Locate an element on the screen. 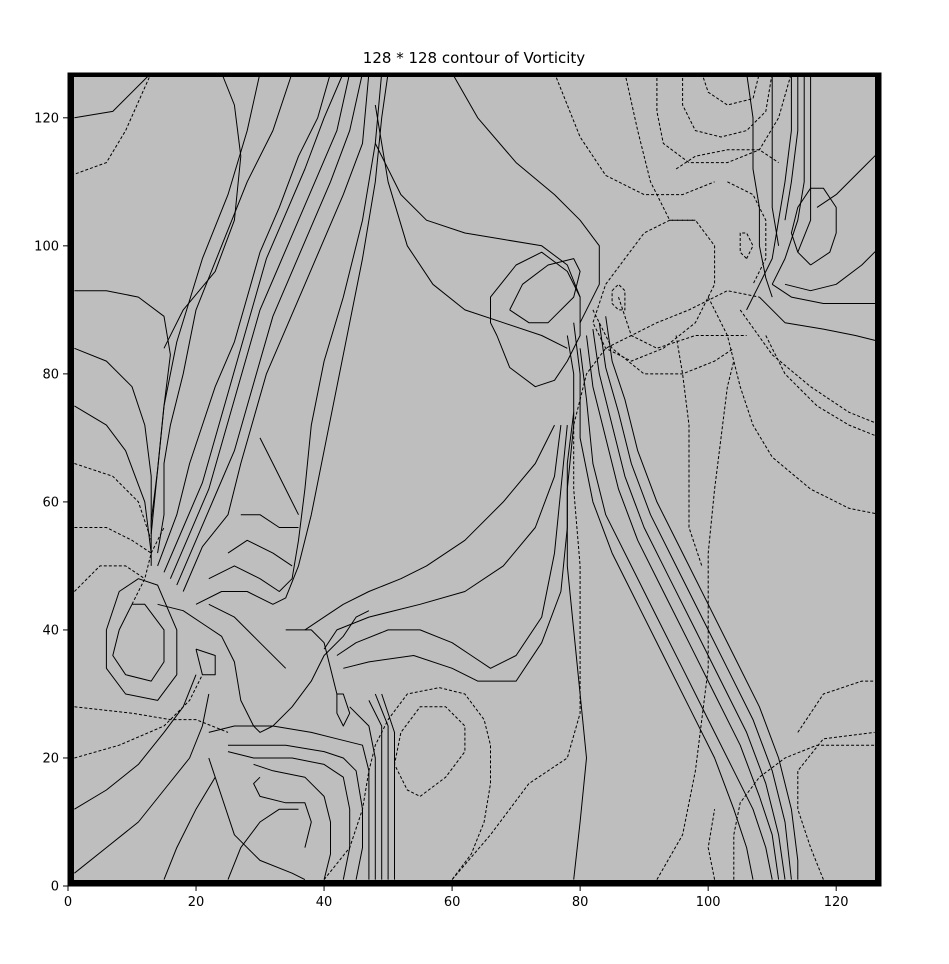 The height and width of the screenshot is (964, 949). wall-boundary-top is located at coordinates (474, 75).